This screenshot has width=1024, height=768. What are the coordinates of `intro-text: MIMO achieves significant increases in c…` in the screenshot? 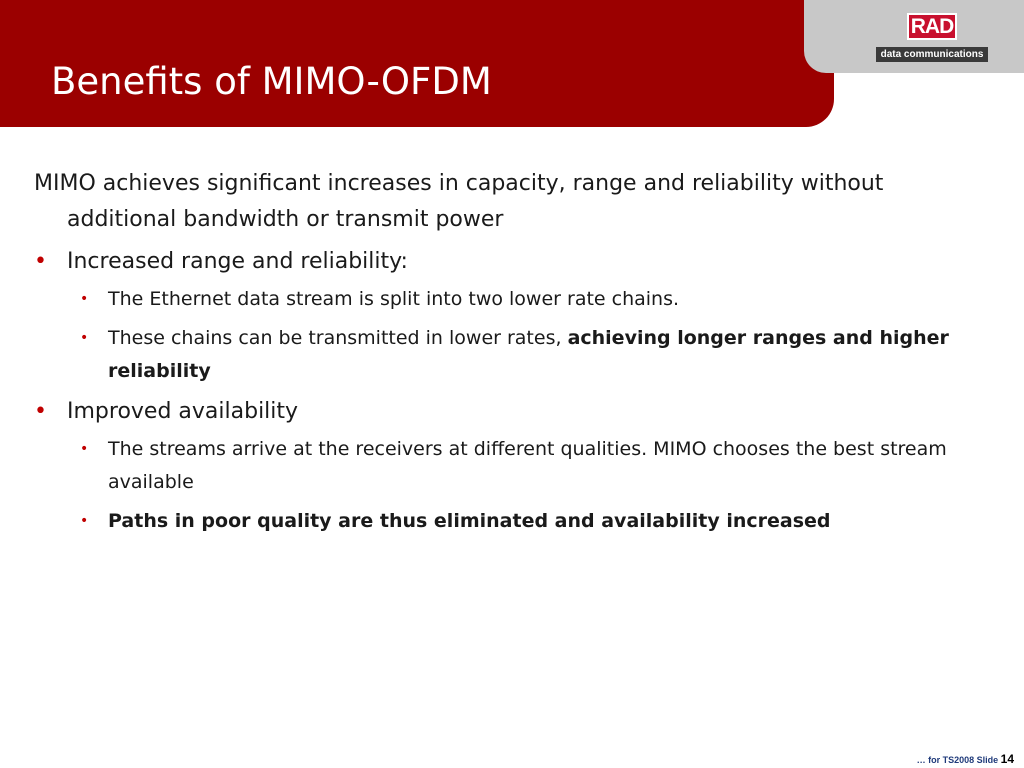 It's located at (459, 201).